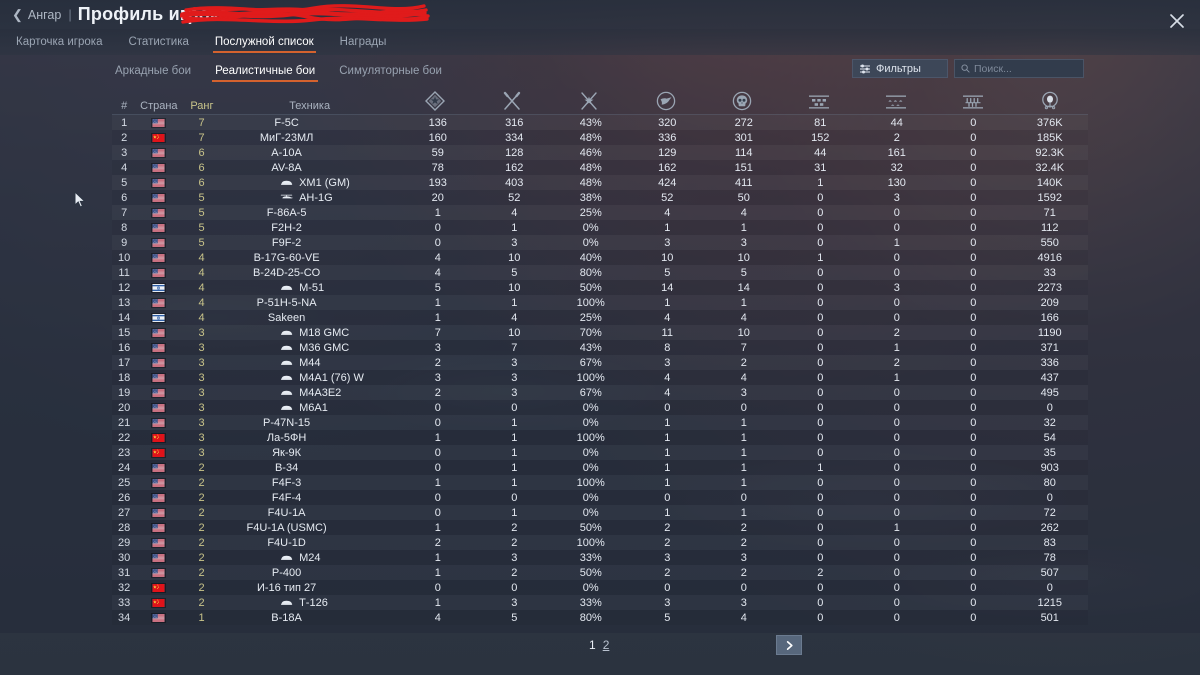  I want to click on vehicle-name: AV-8A, so click(286, 167).